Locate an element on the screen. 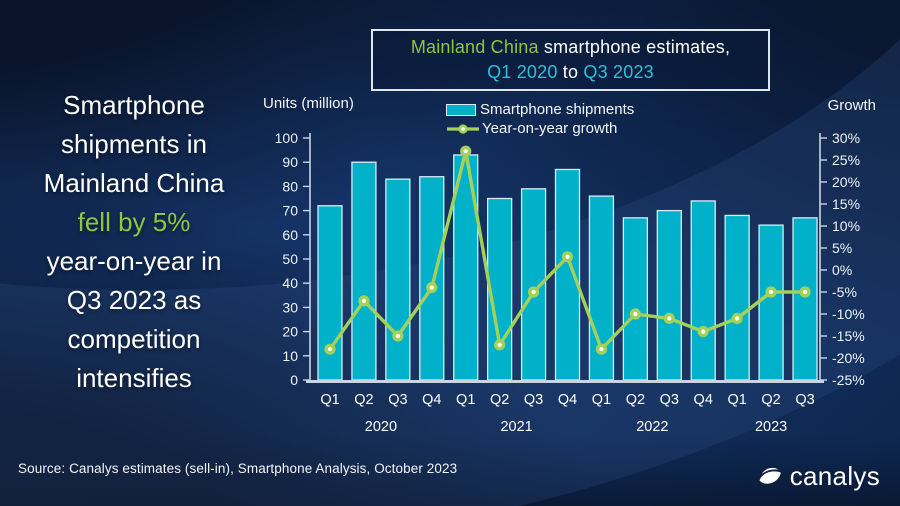 The image size is (900, 506). x-axis-labels: Q1 Q2 Q3 Q4 Q1 Q2 Q3 Q4 Q1 Q2 Q3 Q4 Q1 Q2 Q3 is located at coordinates (567, 400).